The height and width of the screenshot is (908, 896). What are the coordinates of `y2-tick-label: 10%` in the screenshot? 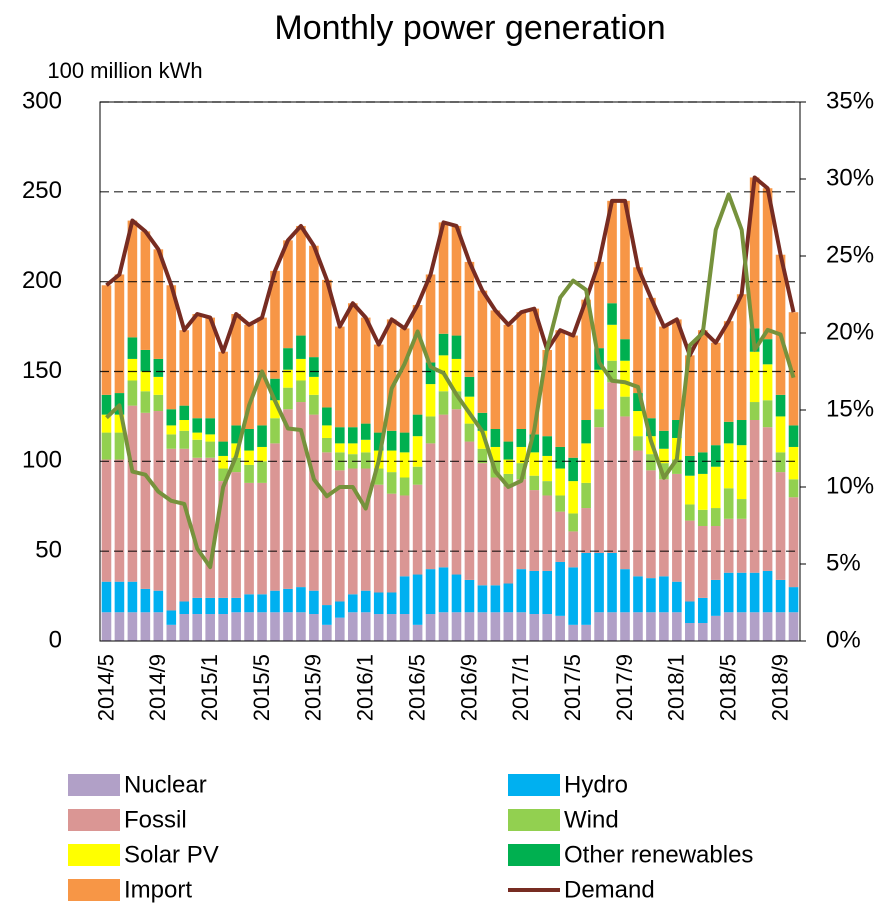 It's located at (850, 485).